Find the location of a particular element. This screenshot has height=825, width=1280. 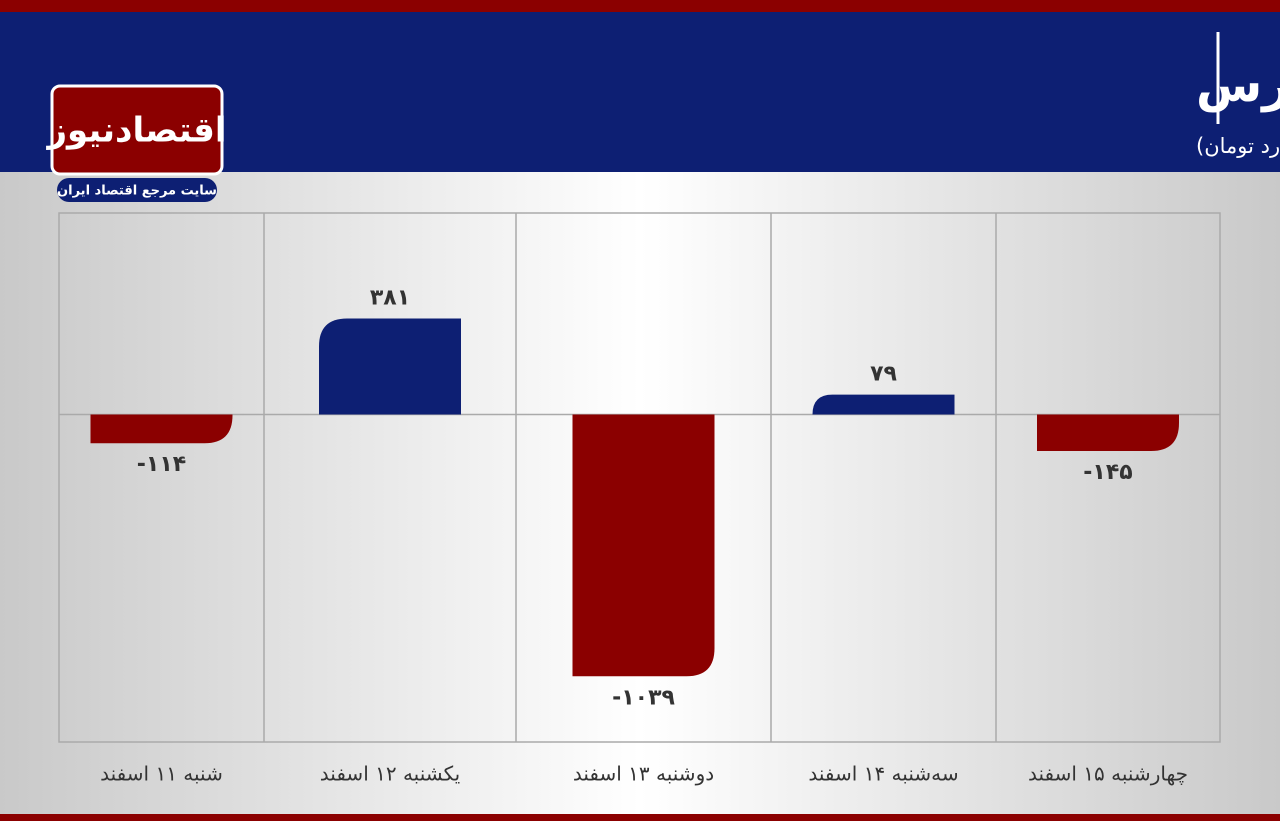

x-tick-label: چهارشنبه ۱۵ اسفند is located at coordinates (1108, 774).